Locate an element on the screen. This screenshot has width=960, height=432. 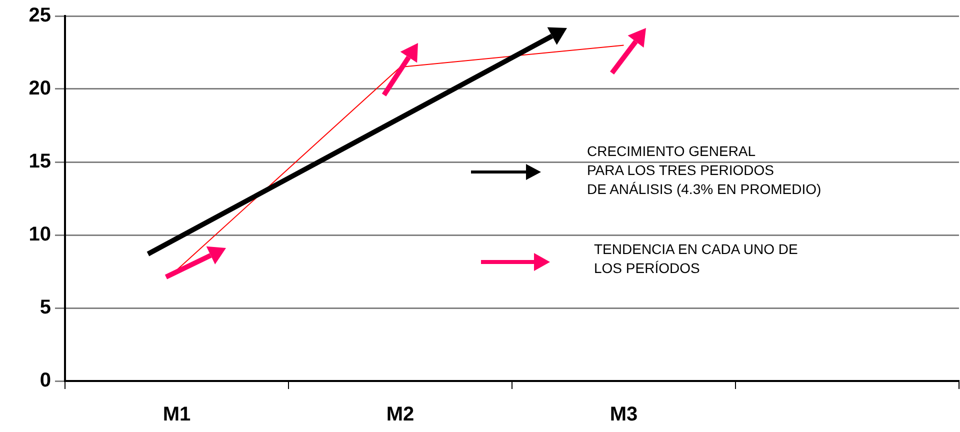
y-tick-label: 0 is located at coordinates (45, 381).